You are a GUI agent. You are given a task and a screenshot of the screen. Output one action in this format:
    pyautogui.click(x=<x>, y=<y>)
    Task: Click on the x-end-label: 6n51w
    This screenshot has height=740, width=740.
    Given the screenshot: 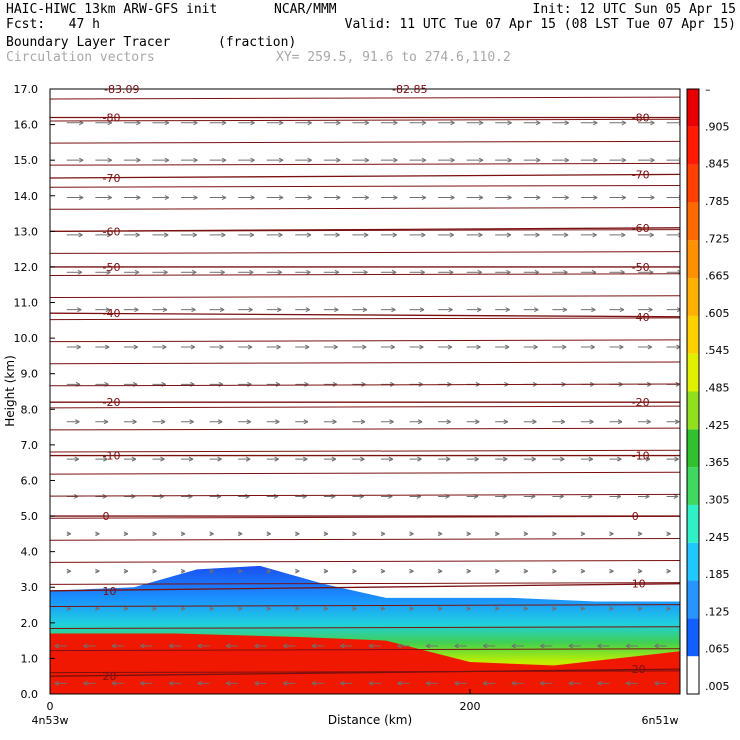 What is the action you would take?
    pyautogui.click(x=660, y=720)
    